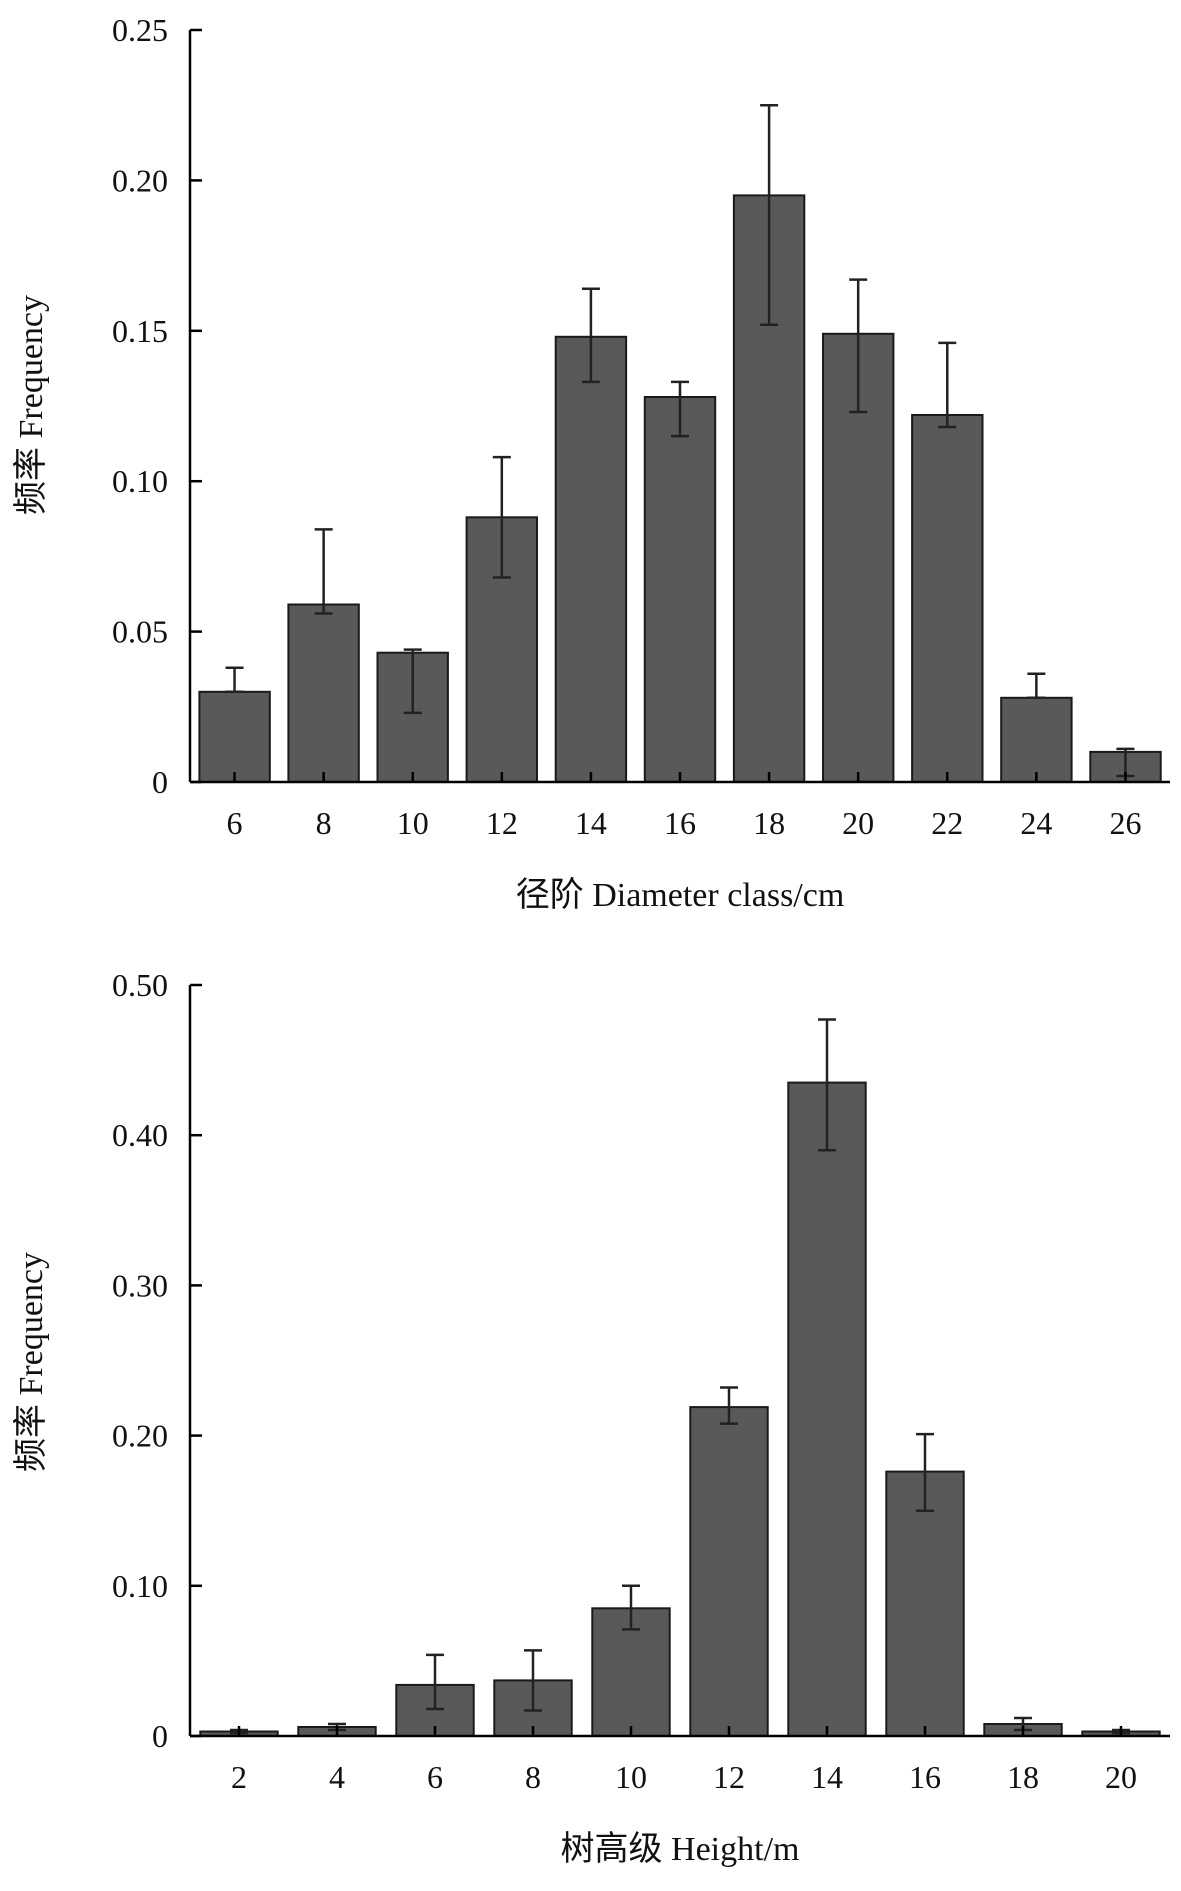  I want to click on x-axis-title: 树高级 Height/m, so click(680, 1849).